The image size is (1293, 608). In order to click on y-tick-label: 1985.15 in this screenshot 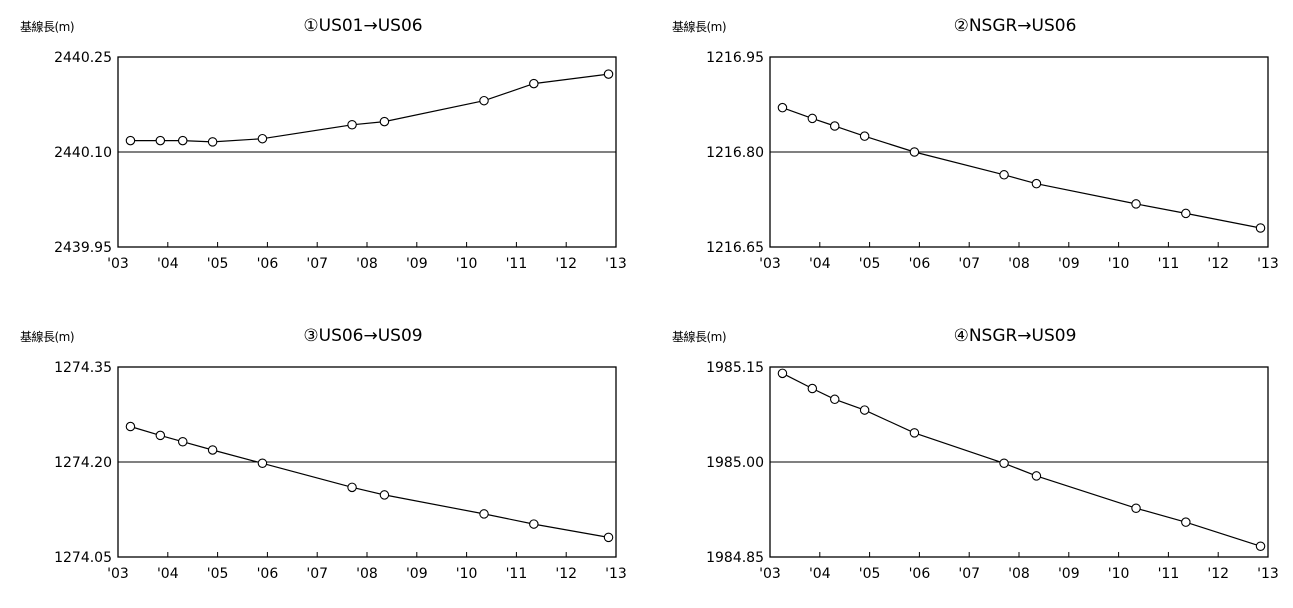, I will do `click(735, 368)`.